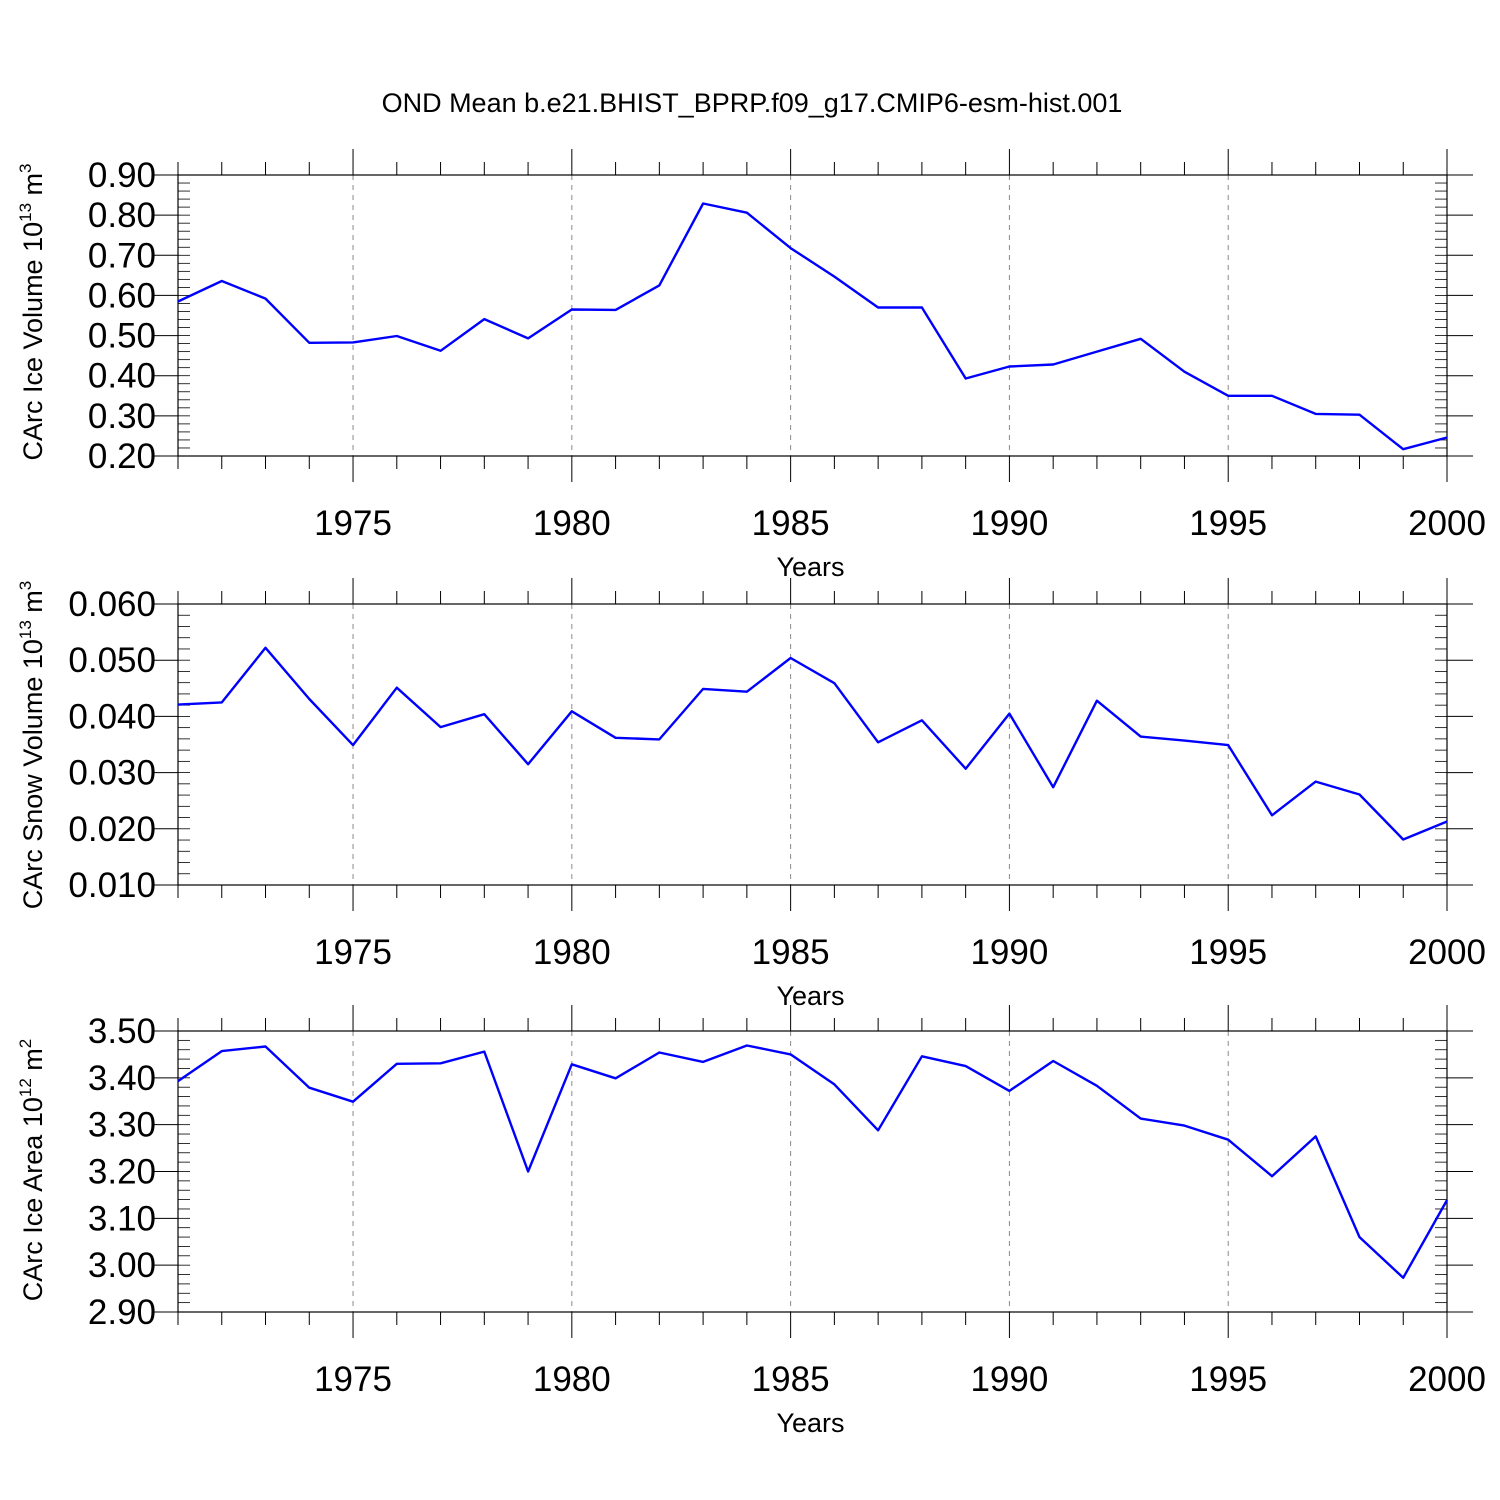 Image resolution: width=1500 pixels, height=1500 pixels. Describe the element at coordinates (122, 1172) in the screenshot. I see `y-tick-label: 3.20` at that location.